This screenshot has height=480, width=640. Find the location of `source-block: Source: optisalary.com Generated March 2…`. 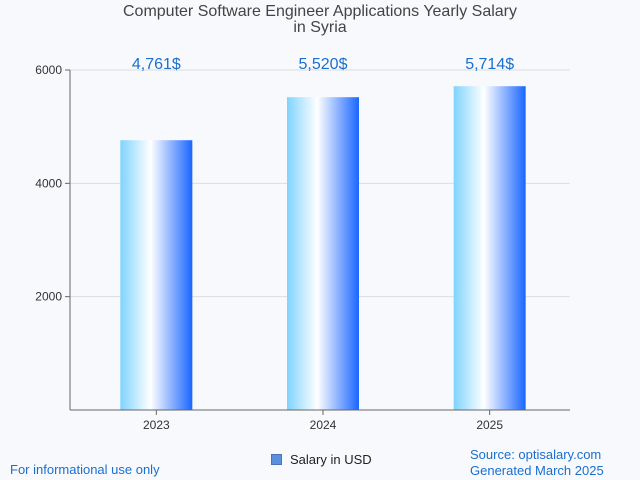

source-block: Source: optisalary.com Generated March 2… is located at coordinates (537, 463).